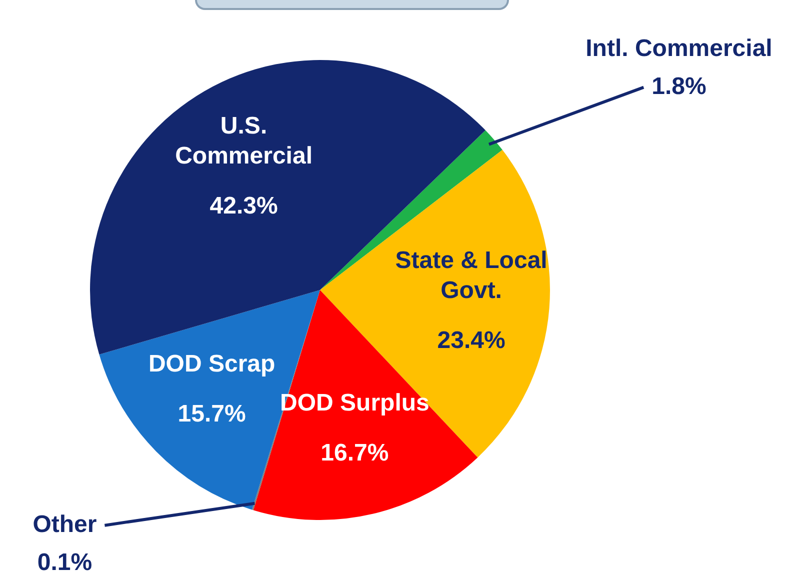 This screenshot has height=583, width=796. What do you see at coordinates (471, 275) in the screenshot?
I see `slice-label: State & Local Govt.` at bounding box center [471, 275].